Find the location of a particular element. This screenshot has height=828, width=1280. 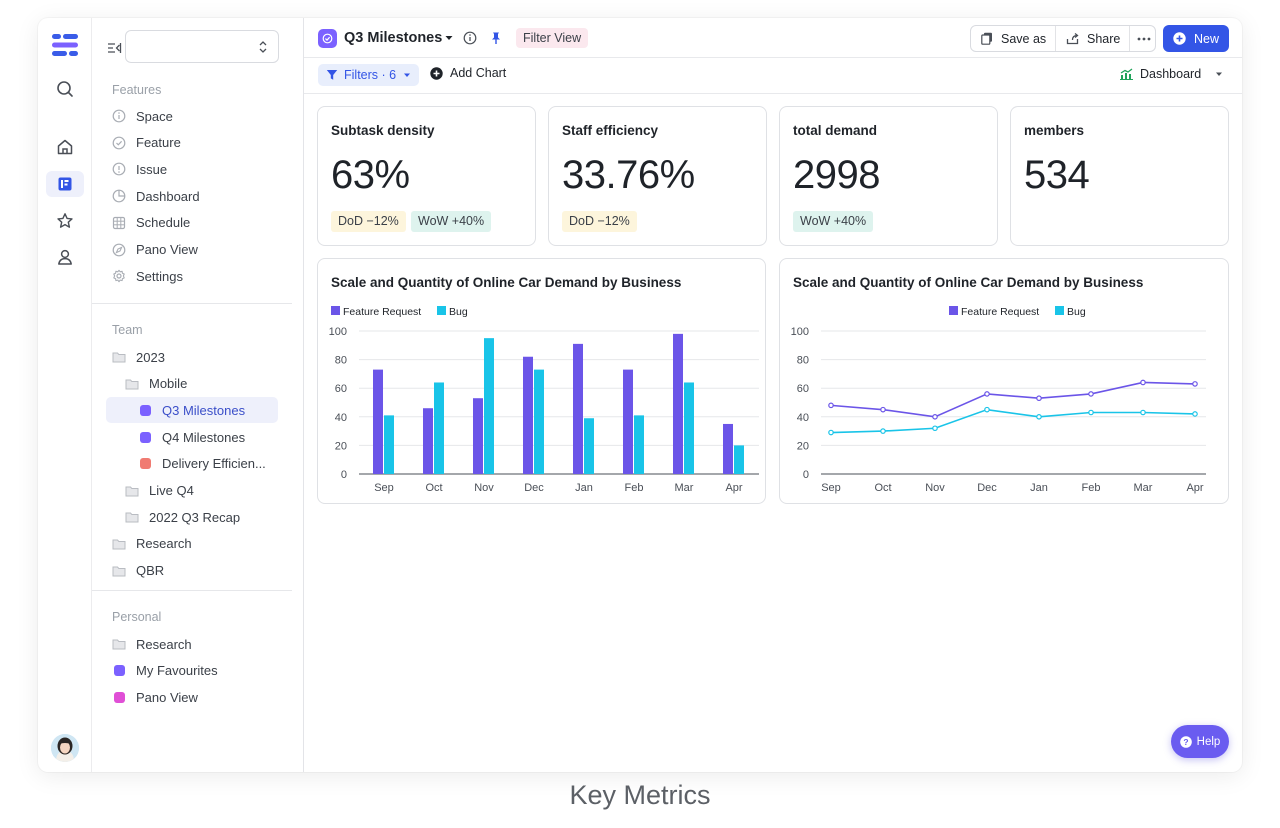

add-chart-button: Add Chart is located at coordinates (468, 73).